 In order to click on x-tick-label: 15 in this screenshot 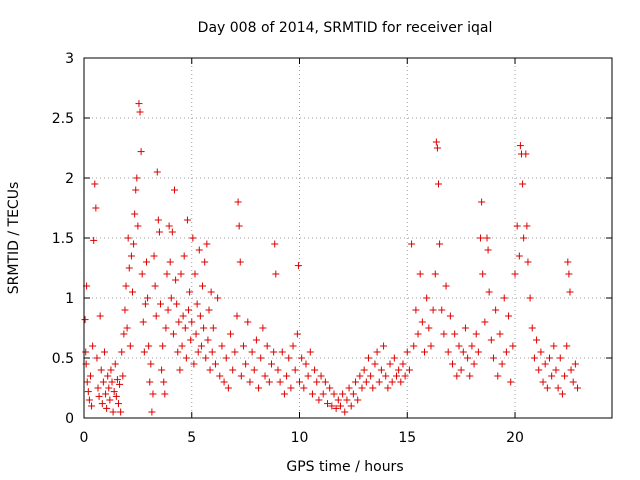, I will do `click(407, 438)`.